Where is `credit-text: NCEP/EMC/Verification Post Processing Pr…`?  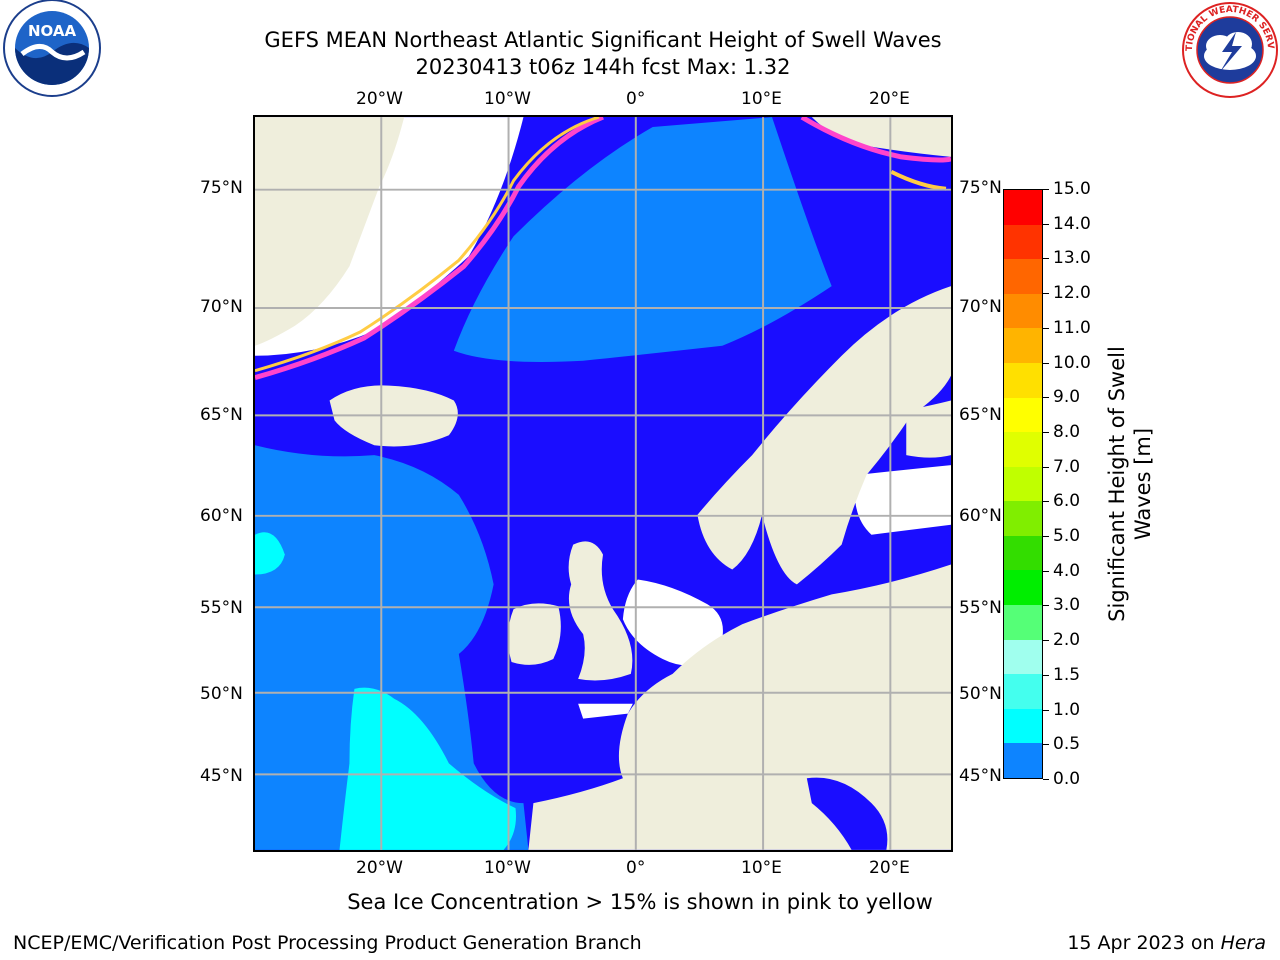
credit-text: NCEP/EMC/Verification Post Processing Pr… is located at coordinates (327, 943).